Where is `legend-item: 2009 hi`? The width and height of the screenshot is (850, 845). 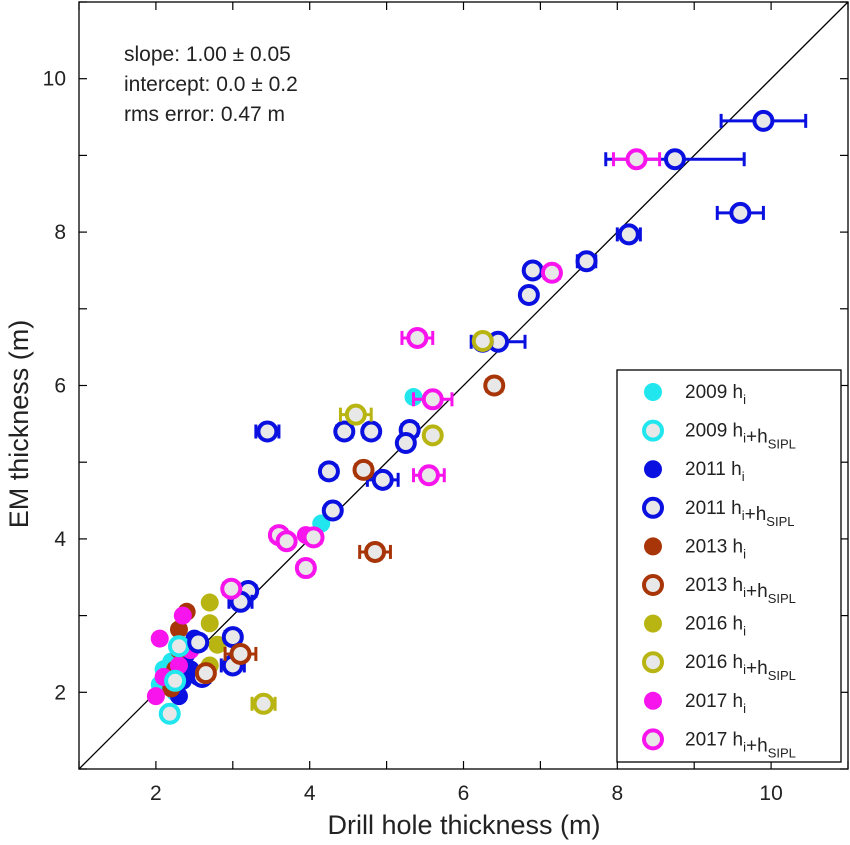
legend-item: 2009 hi is located at coordinates (695, 394).